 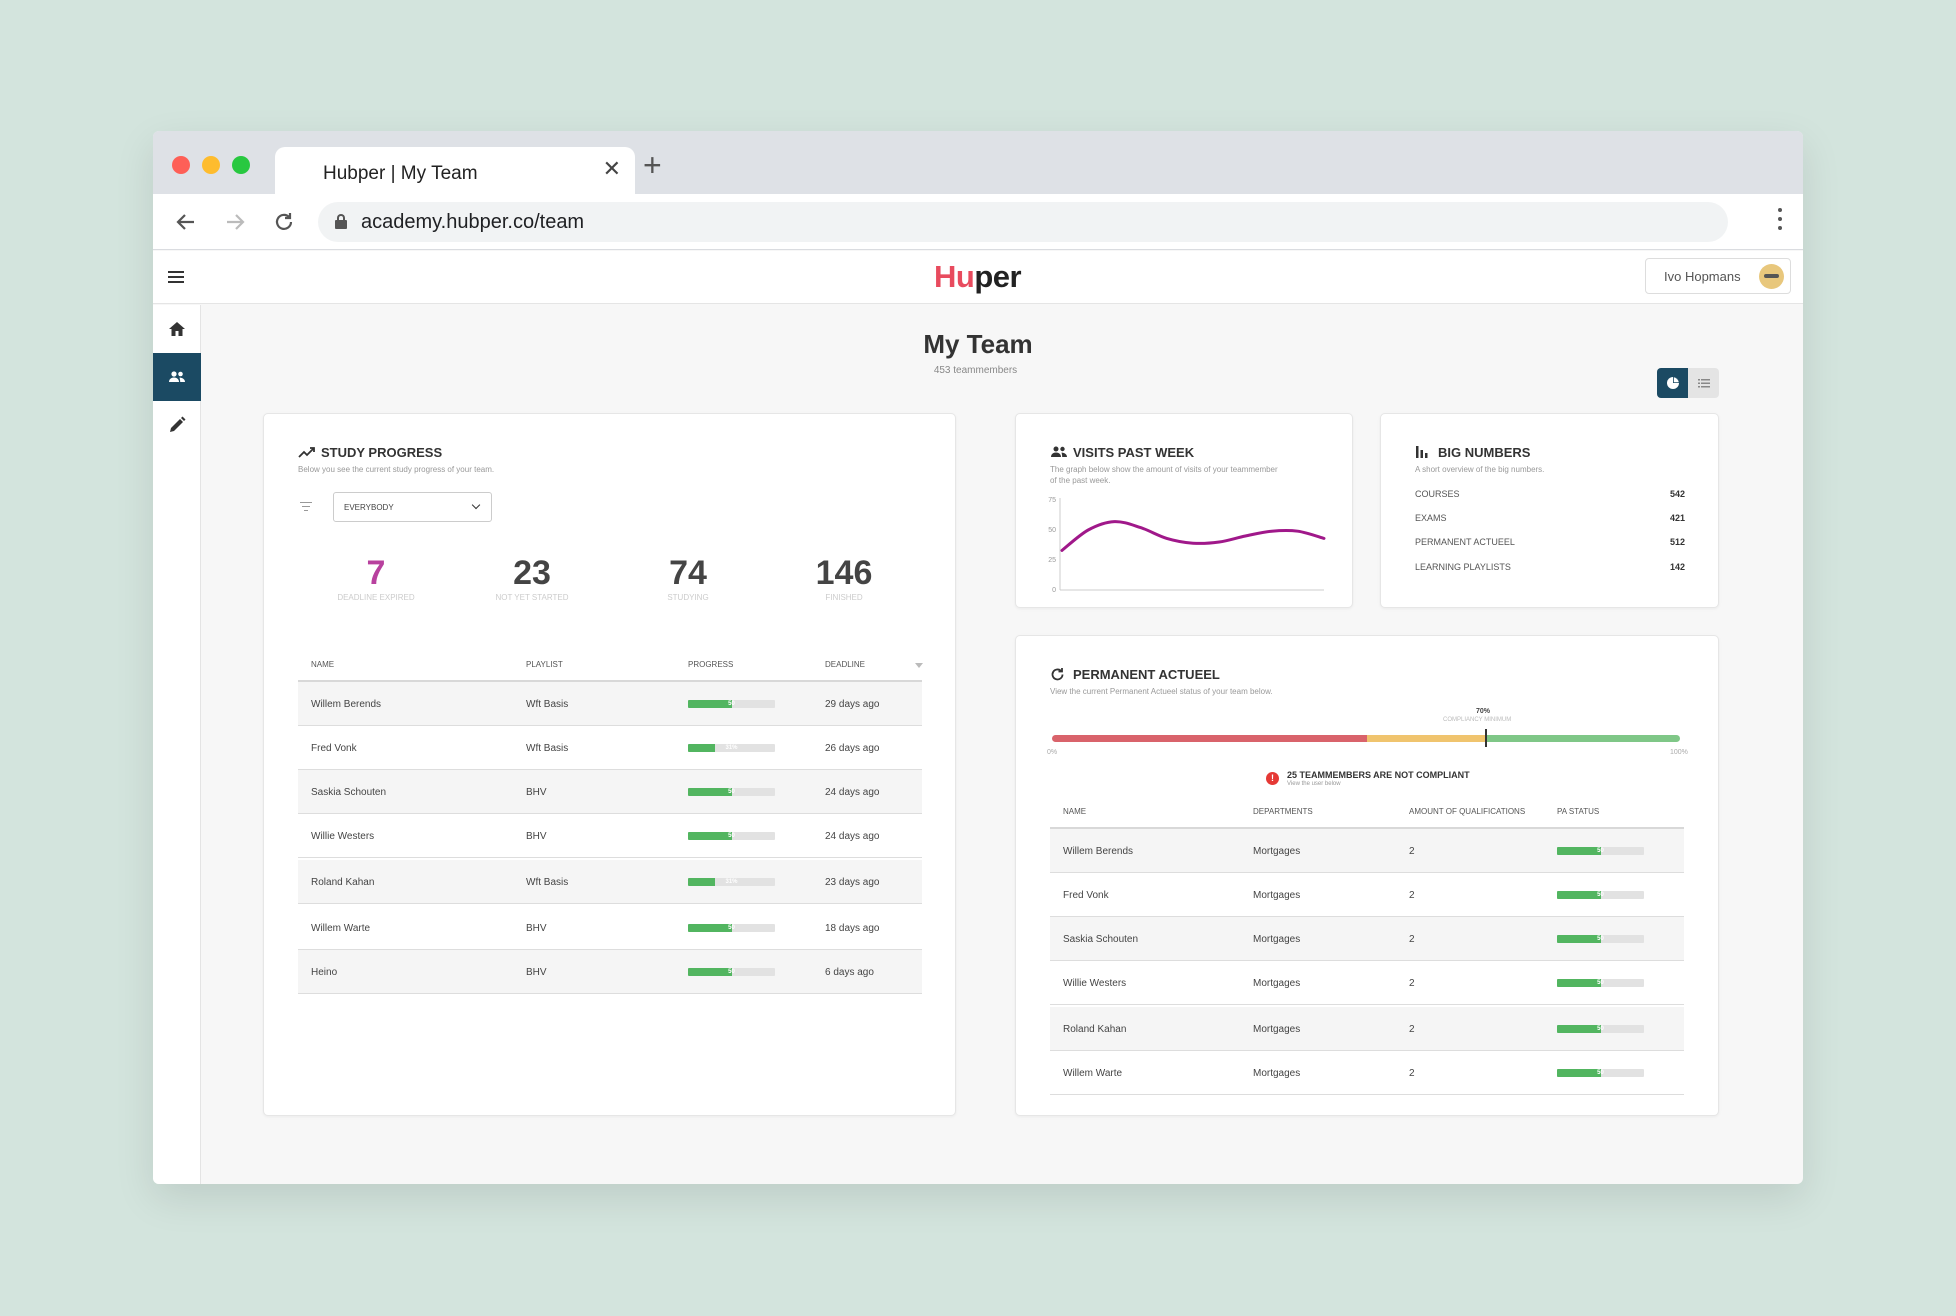 I want to click on compliance-marker, so click(x=1486, y=738).